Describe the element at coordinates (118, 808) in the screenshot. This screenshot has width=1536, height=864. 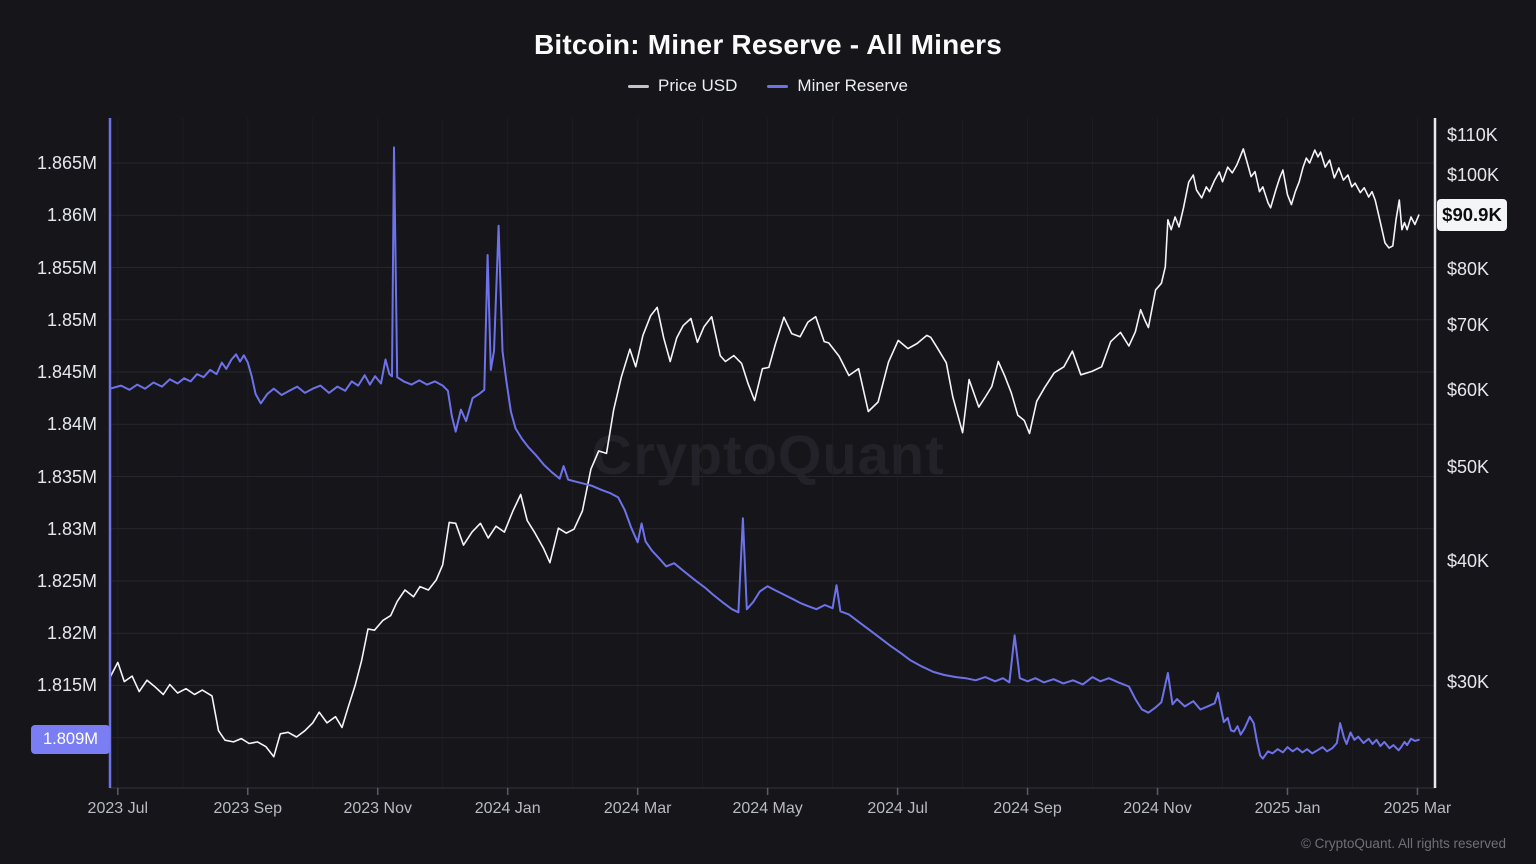
I see `x-axis-tick-label: 2023 Jul` at that location.